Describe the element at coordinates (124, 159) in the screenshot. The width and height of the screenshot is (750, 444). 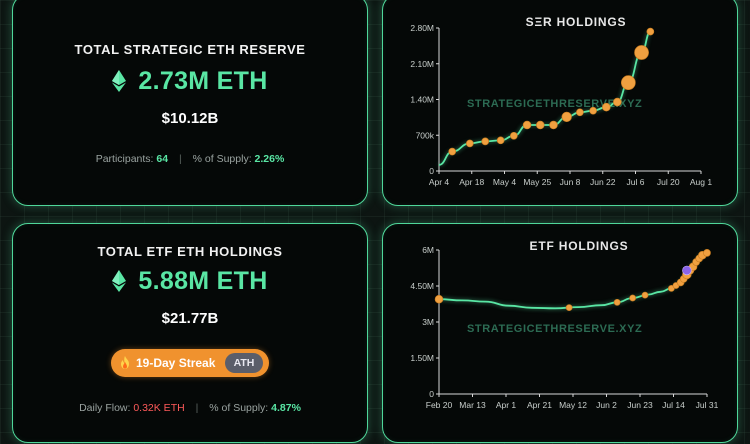
I see `participants-label: Participants:` at that location.